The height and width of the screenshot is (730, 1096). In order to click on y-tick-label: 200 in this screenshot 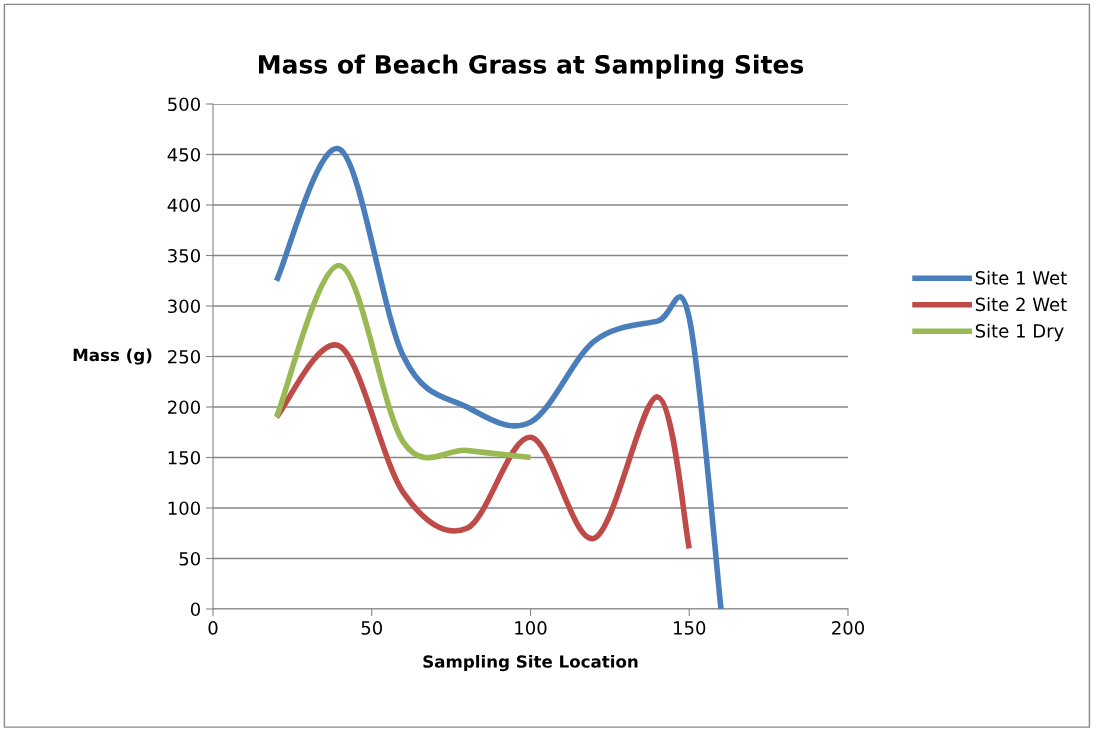, I will do `click(184, 407)`.